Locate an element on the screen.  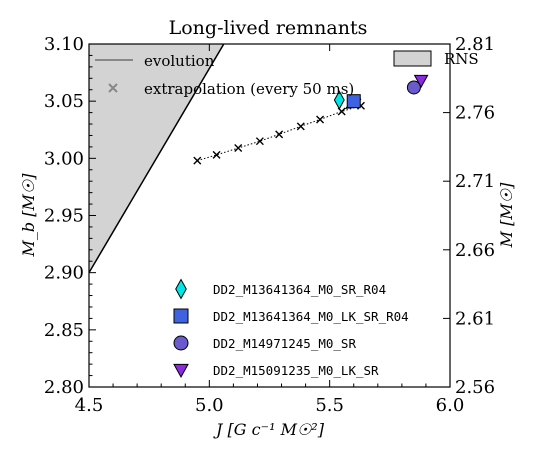
legend-extrapolation-swatch is located at coordinates (113, 88).